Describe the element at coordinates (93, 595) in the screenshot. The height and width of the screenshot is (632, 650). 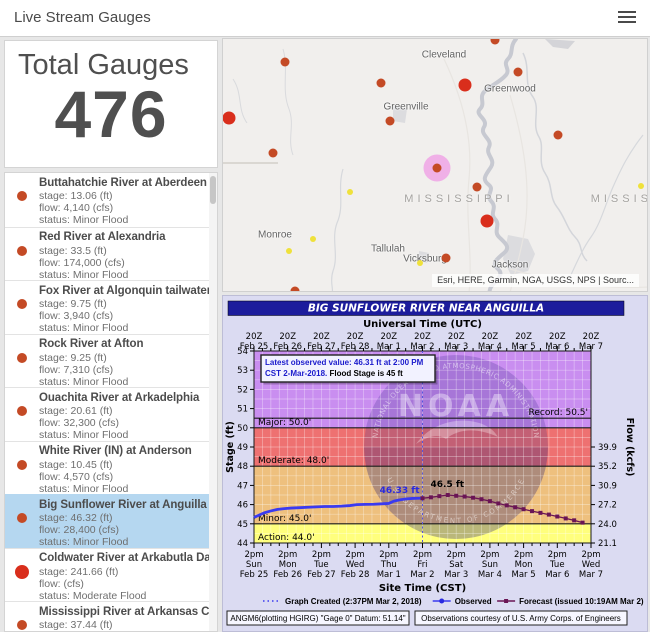
I see `gauge-status: status: Moderate Flood` at that location.